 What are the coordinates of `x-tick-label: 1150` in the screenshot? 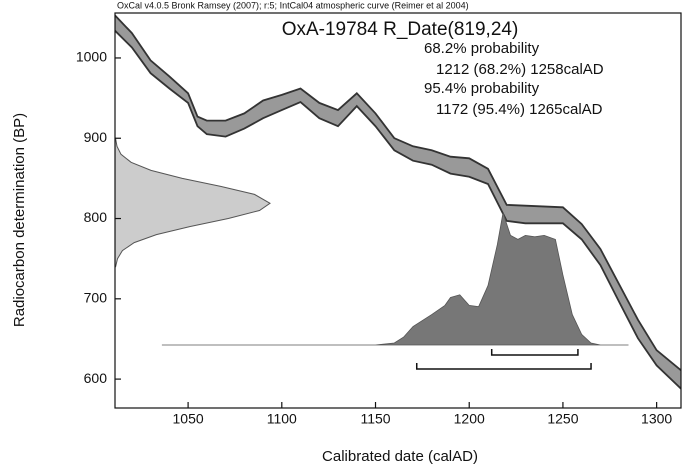 It's located at (375, 419).